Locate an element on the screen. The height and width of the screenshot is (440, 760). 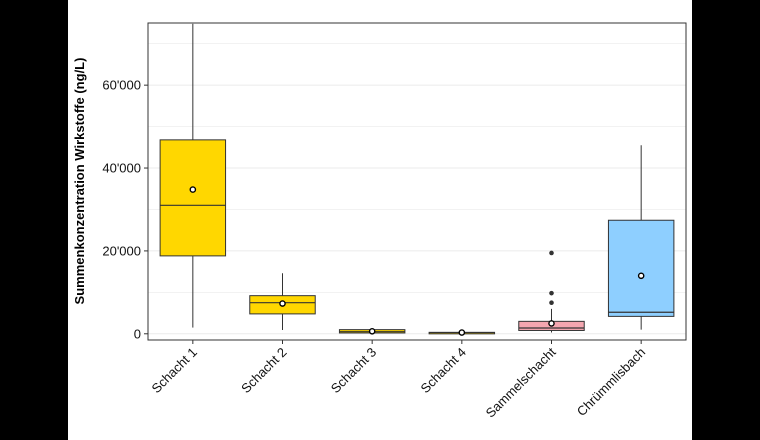
y-tick-label: 40'000 is located at coordinates (121, 168).